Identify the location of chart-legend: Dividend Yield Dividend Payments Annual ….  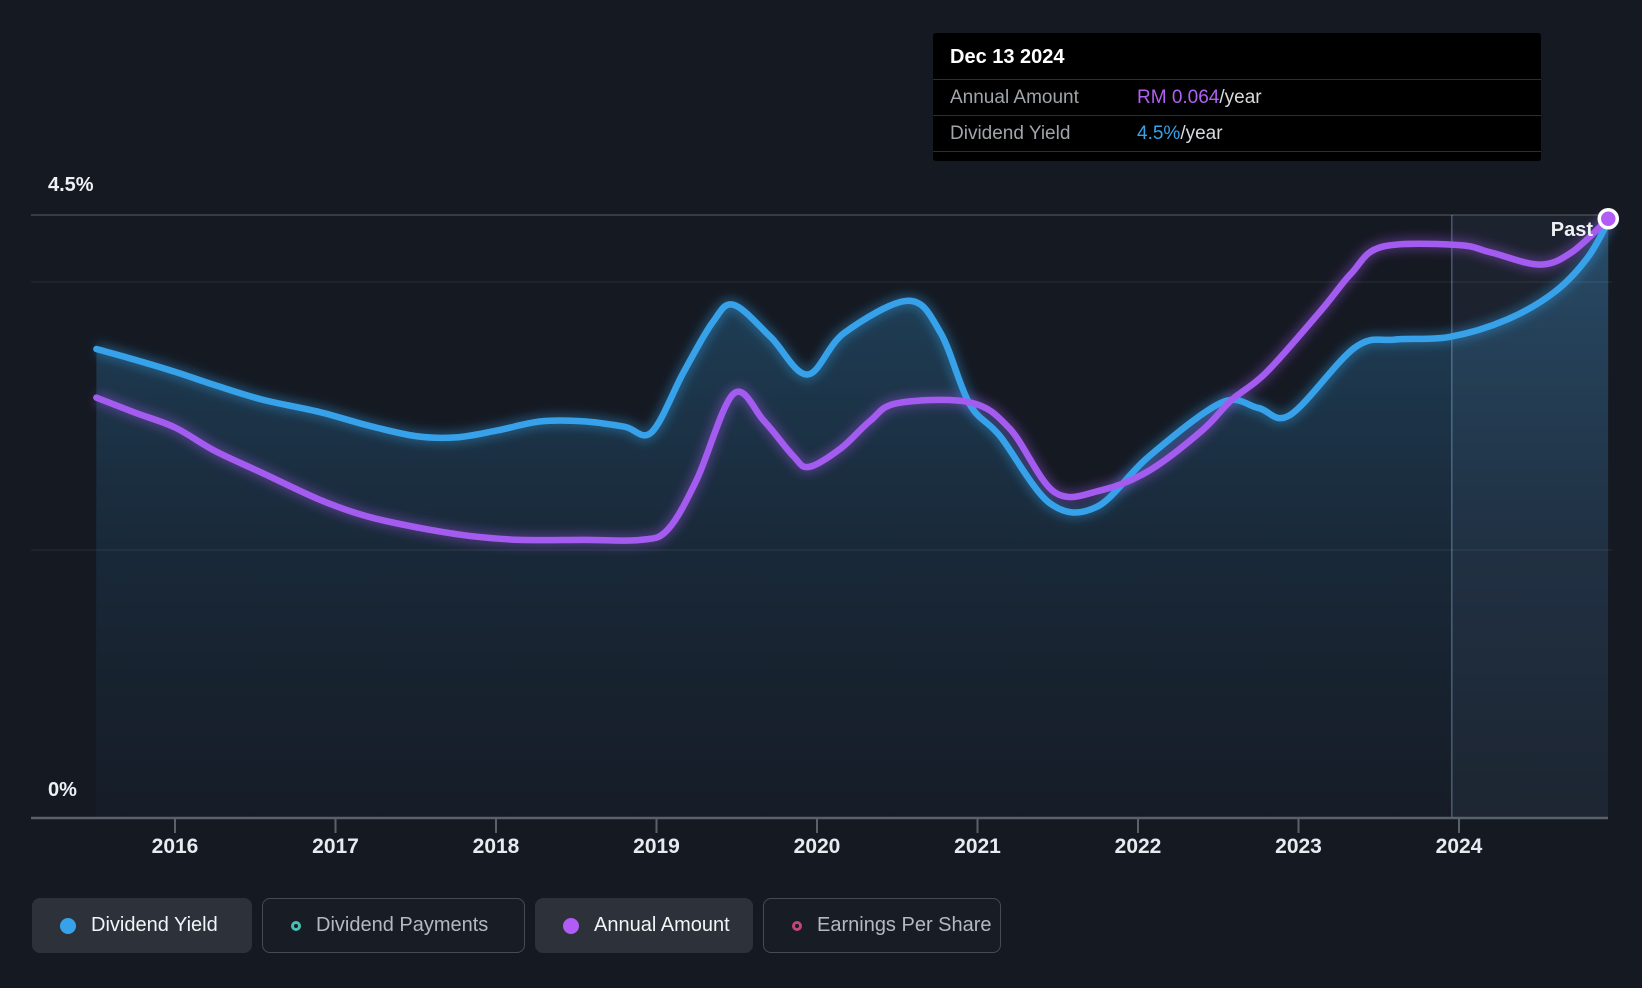
(516, 925).